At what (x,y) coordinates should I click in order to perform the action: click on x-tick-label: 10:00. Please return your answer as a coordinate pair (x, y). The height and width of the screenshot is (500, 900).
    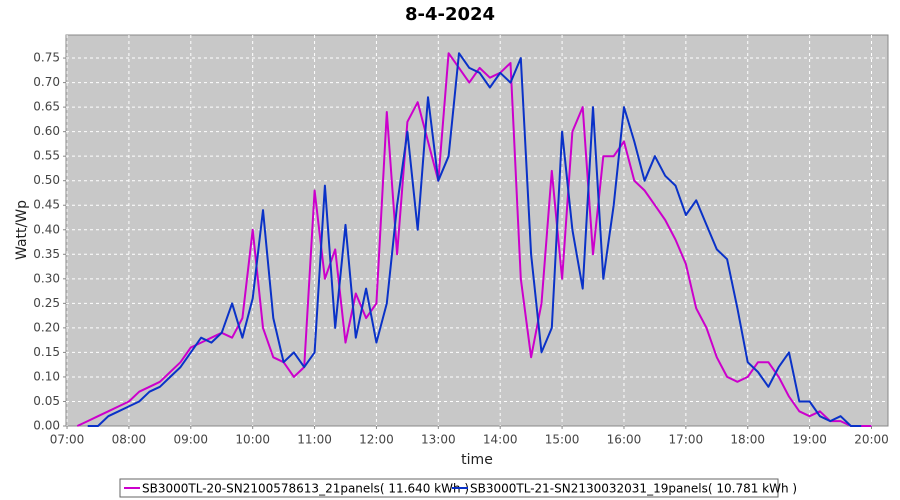
    Looking at the image, I should click on (252, 440).